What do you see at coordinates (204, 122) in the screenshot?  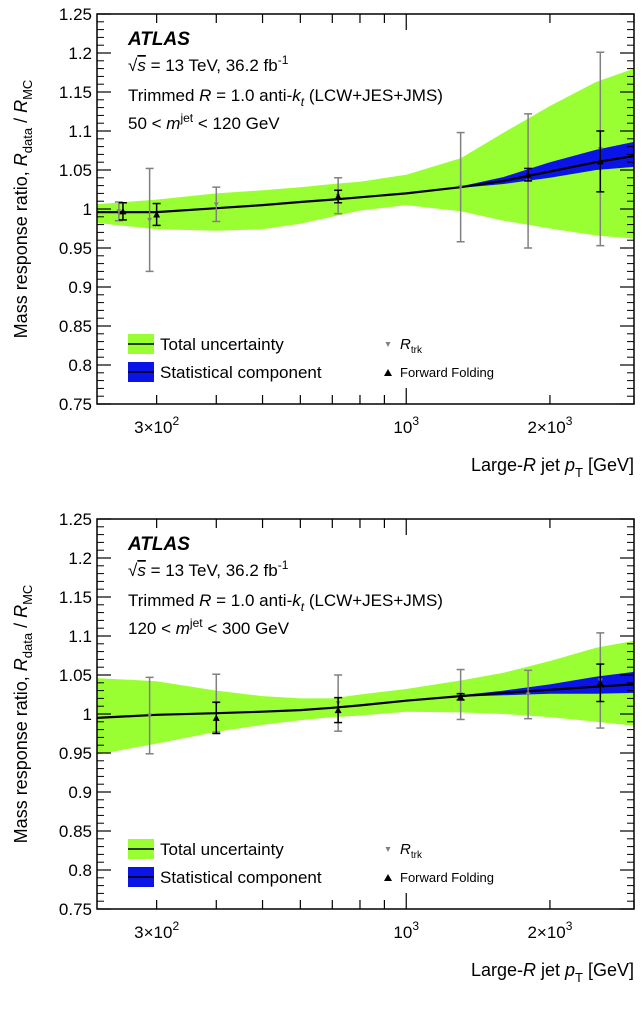 I see `mass-range-label: 50 < mjet < 120 GeV` at bounding box center [204, 122].